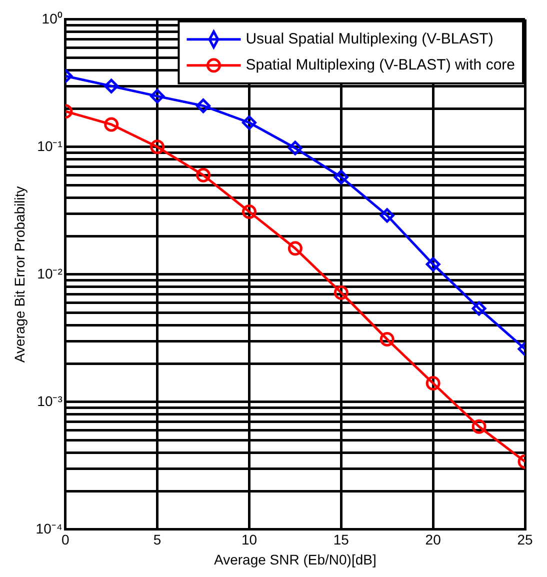  I want to click on x-tick-label: 20, so click(433, 540).